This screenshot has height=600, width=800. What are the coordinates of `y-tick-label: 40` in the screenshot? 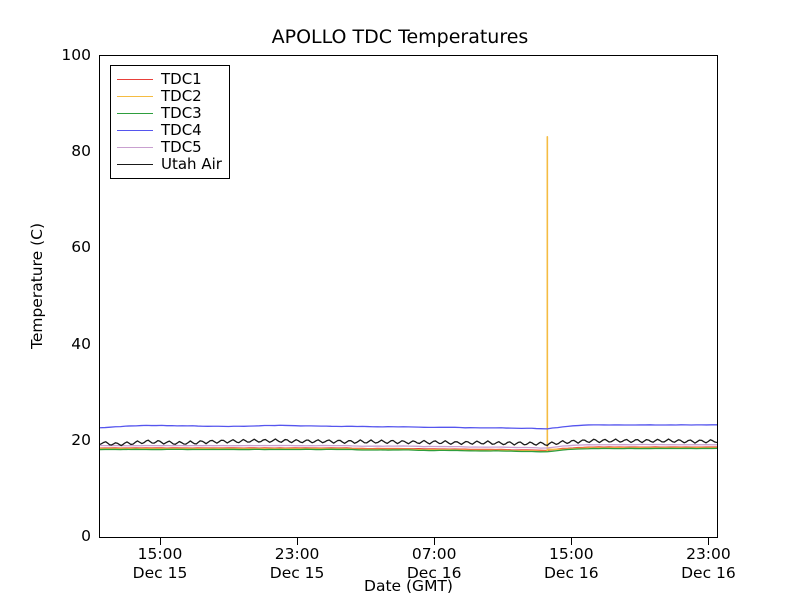 It's located at (81, 343).